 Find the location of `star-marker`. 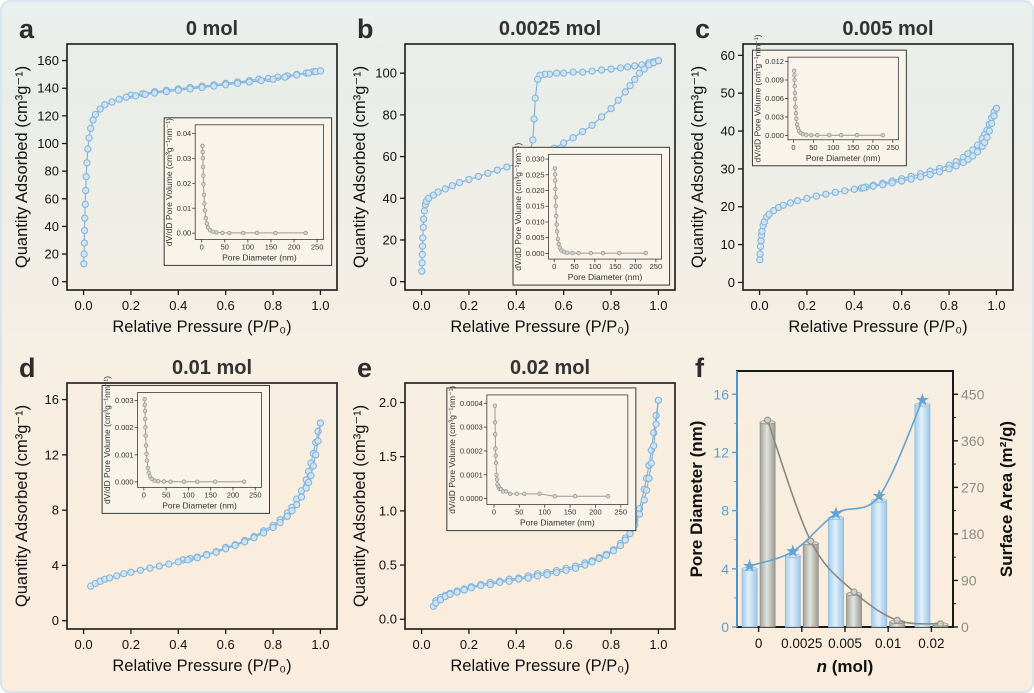

star-marker is located at coordinates (793, 551).